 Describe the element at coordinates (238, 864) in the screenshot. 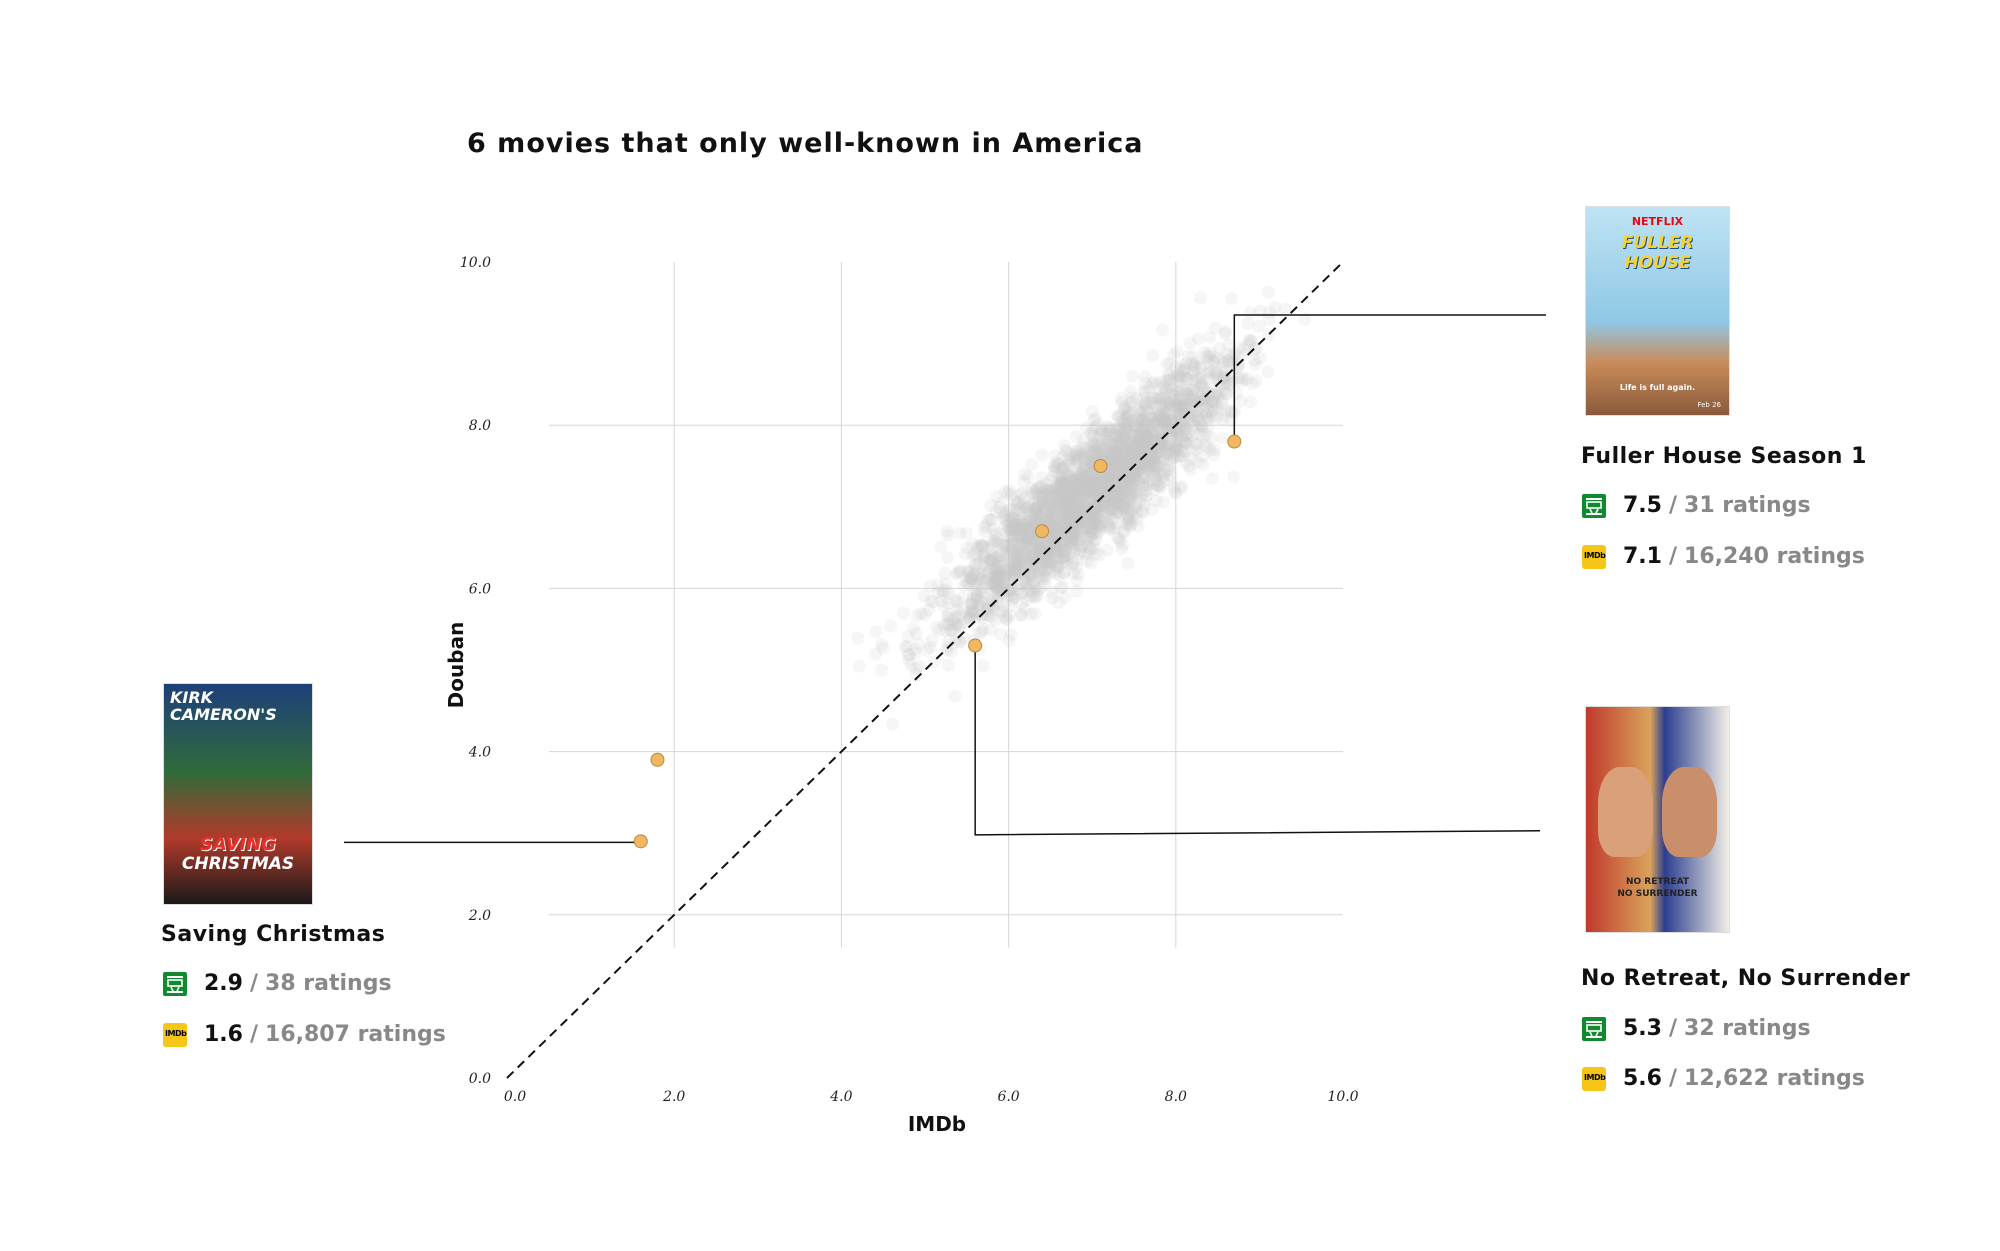

I see `poster-text-title-2: CHRISTMAS` at that location.